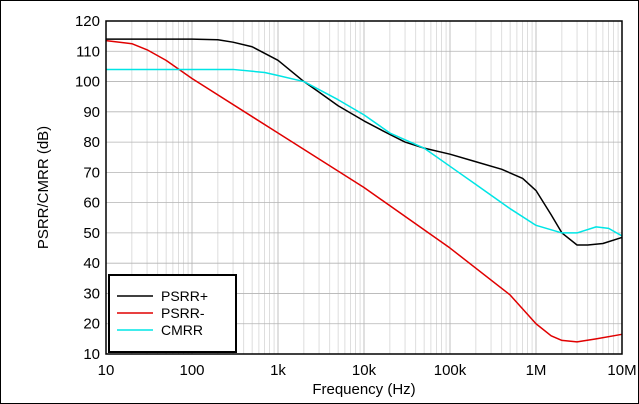 The height and width of the screenshot is (404, 639). I want to click on y-axis-tick-labels: 10 20 30 40 50 60 70 80 90 100 110 120, so click(87, 188).